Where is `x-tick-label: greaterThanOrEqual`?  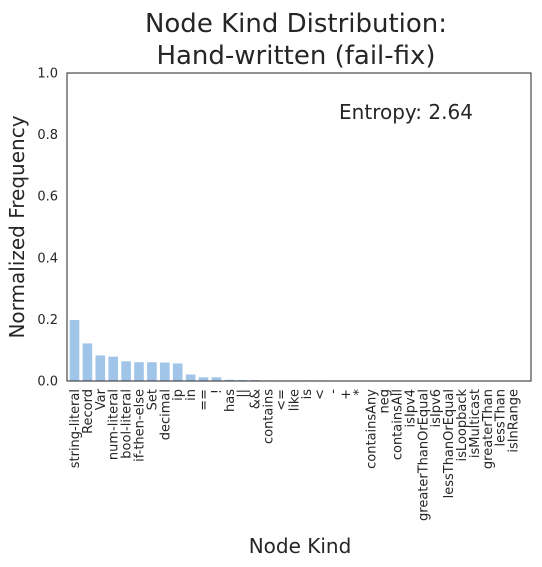 x-tick-label: greaterThanOrEqual is located at coordinates (423, 455).